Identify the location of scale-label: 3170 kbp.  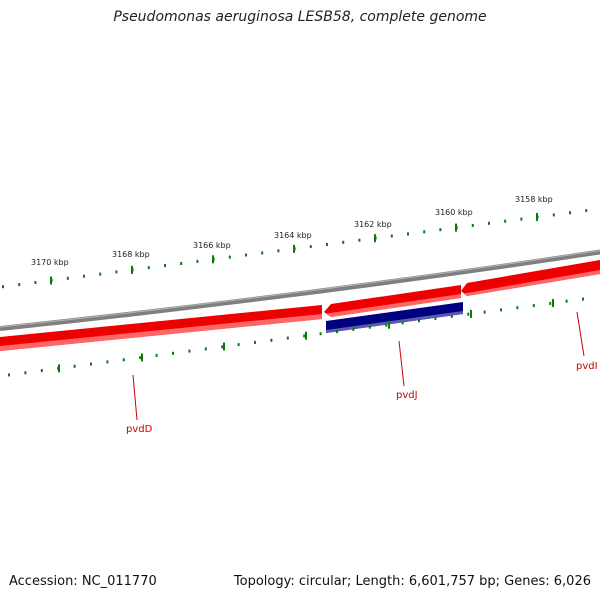
(50, 262).